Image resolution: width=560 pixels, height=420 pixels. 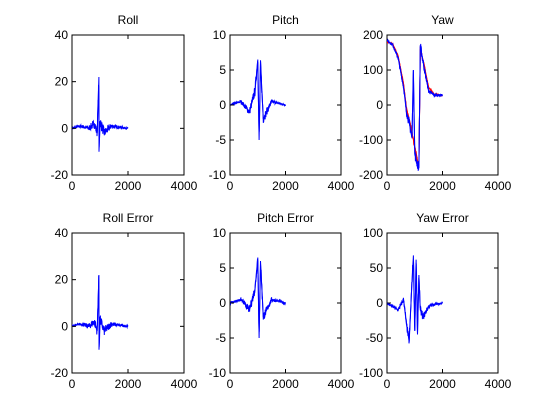 I want to click on y-tick-label: -50, so click(x=375, y=338).